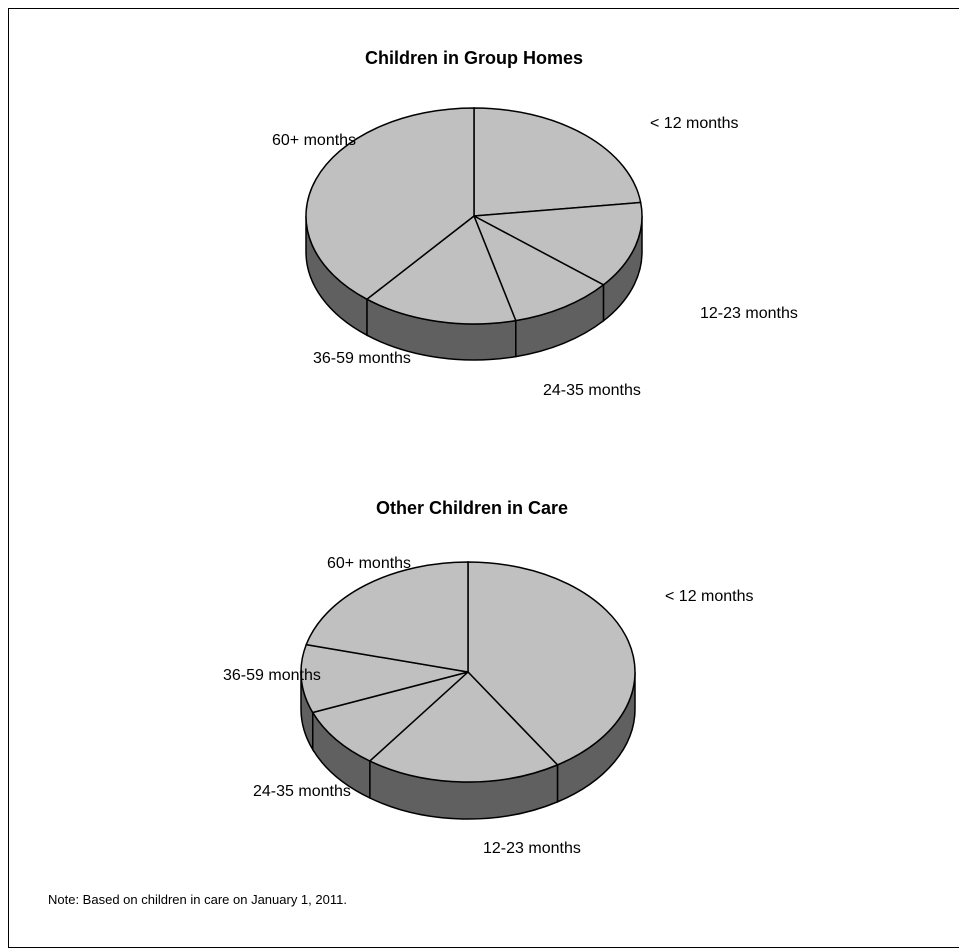 This screenshot has width=959, height=948. What do you see at coordinates (369, 563) in the screenshot?
I see `pie-1-label-4: 60+ months` at bounding box center [369, 563].